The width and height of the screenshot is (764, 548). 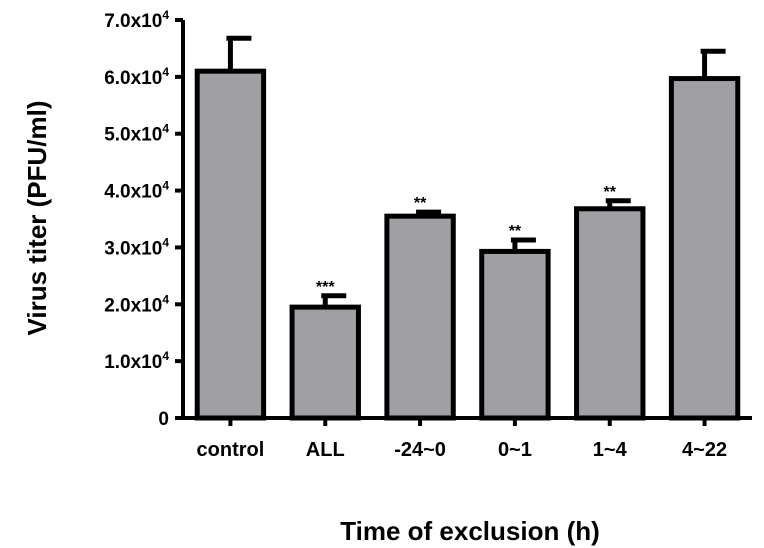 I want to click on significance-label-3: **, so click(x=515, y=231).